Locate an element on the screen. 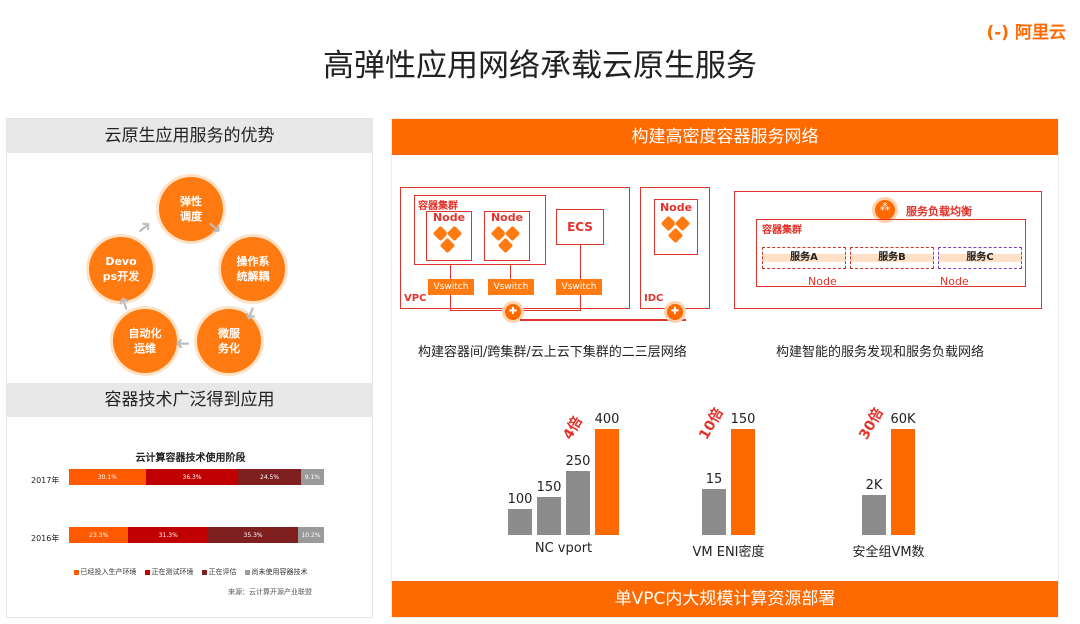  cycle-item-os-decoupling: 操作系 统解耦 is located at coordinates (253, 269).